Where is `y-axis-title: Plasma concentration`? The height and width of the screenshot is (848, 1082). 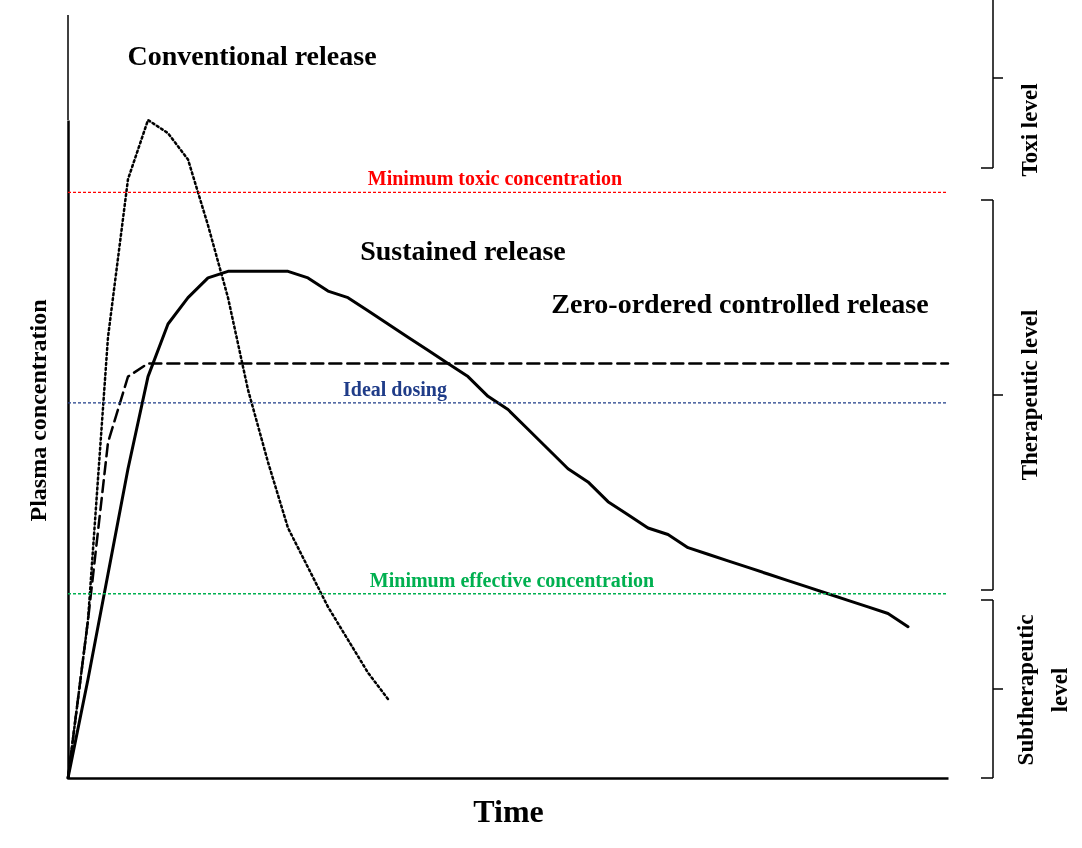 y-axis-title: Plasma concentration is located at coordinates (37, 410).